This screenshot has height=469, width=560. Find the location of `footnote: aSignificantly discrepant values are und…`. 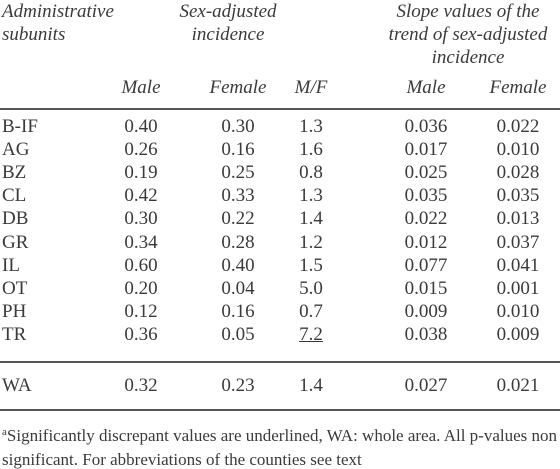

footnote: aSignificantly discrepant values are und… is located at coordinates (280, 444).